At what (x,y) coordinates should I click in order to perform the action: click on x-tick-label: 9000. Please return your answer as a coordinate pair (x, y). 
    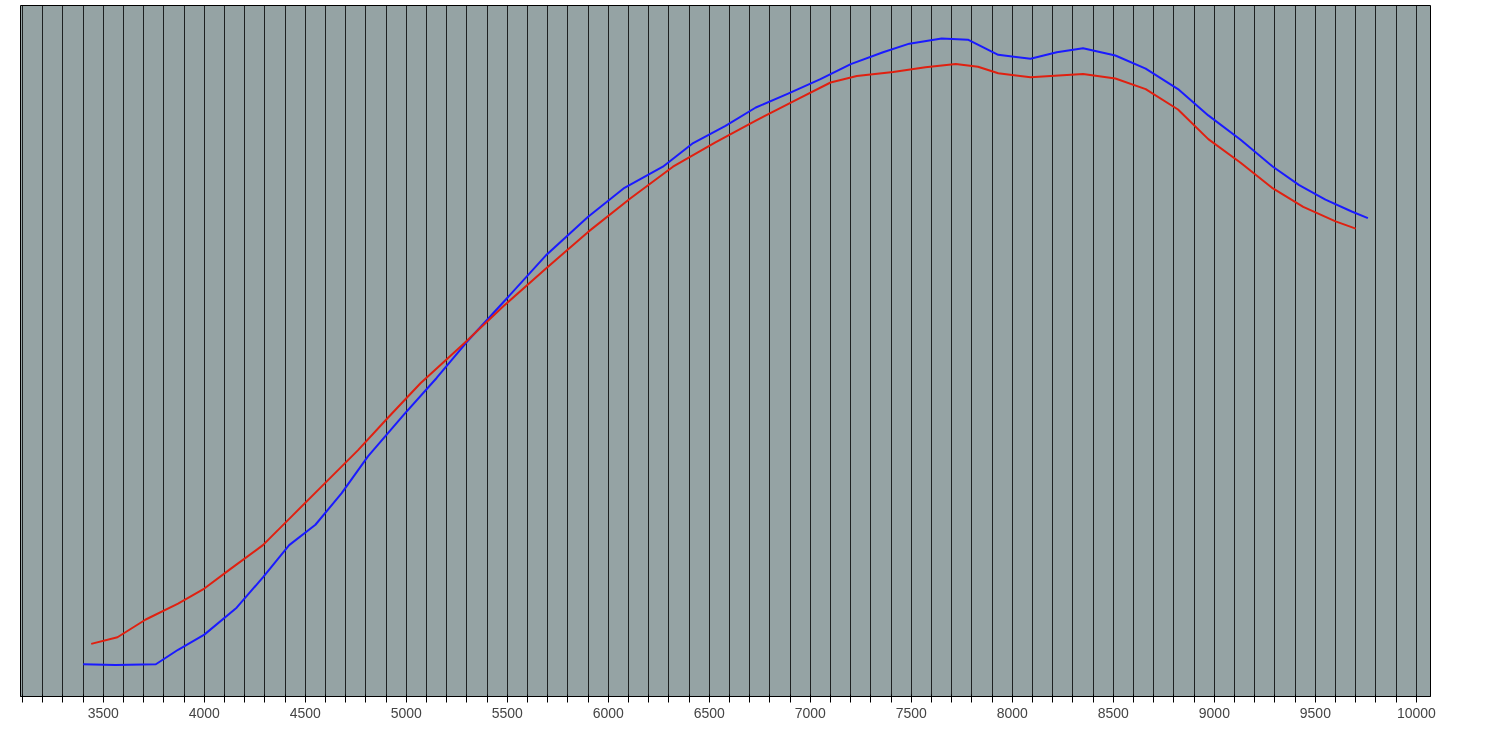
    Looking at the image, I should click on (1214, 712).